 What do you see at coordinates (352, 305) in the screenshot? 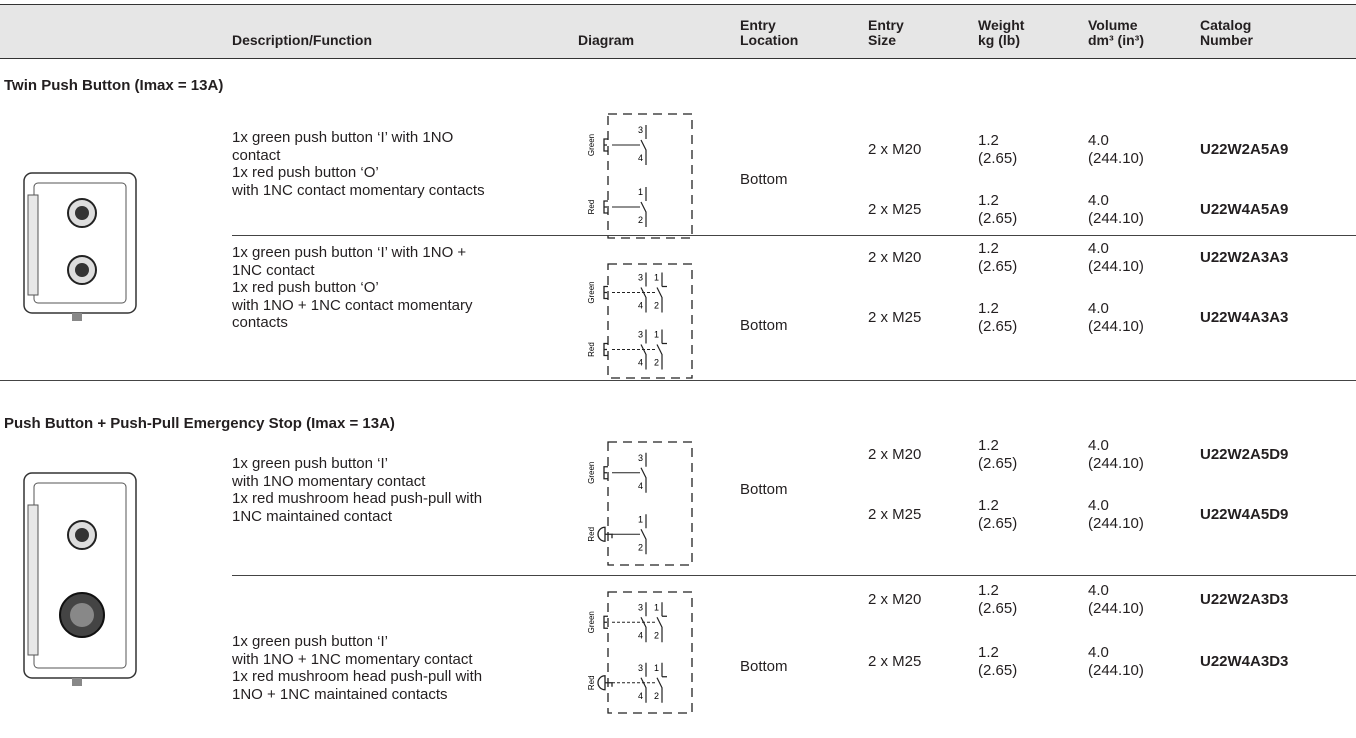
I see `description-line: with 1NO + 1NC contact momentary` at bounding box center [352, 305].